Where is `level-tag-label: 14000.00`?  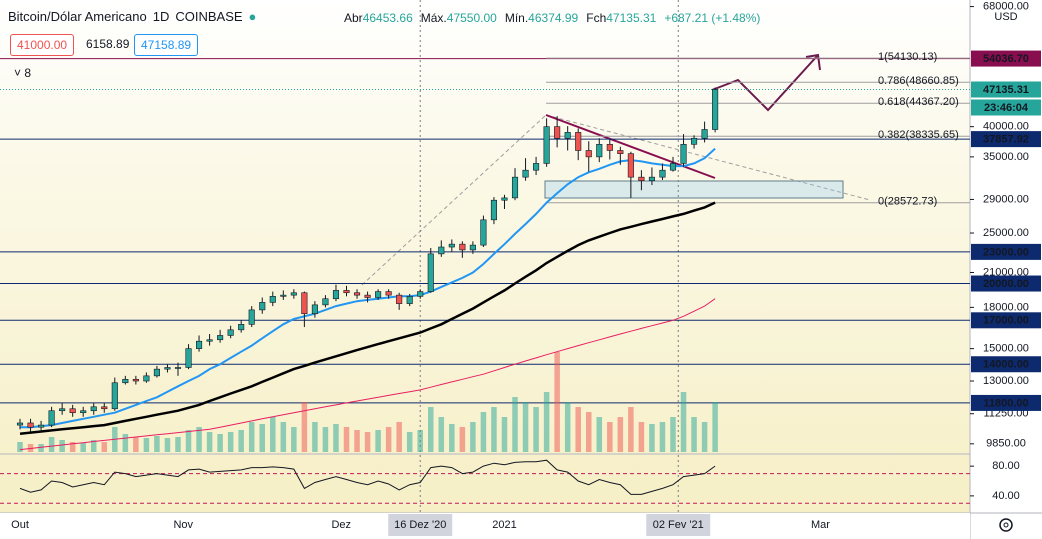
level-tag-label: 14000.00 is located at coordinates (1006, 365).